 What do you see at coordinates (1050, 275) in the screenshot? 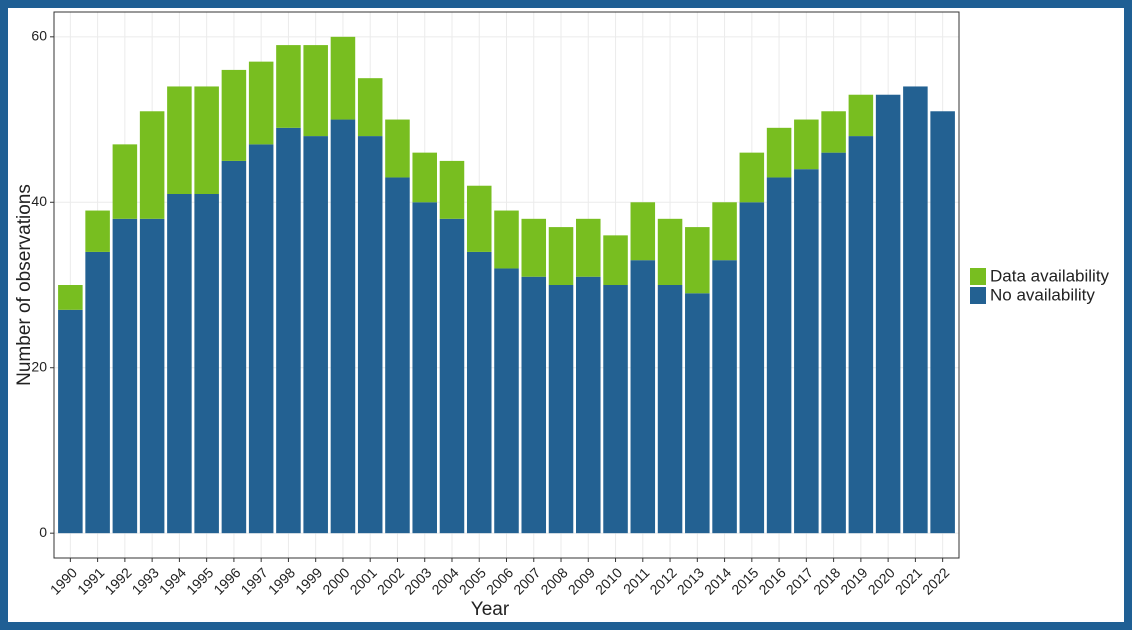
I see `legend-label: Data availability` at bounding box center [1050, 275].